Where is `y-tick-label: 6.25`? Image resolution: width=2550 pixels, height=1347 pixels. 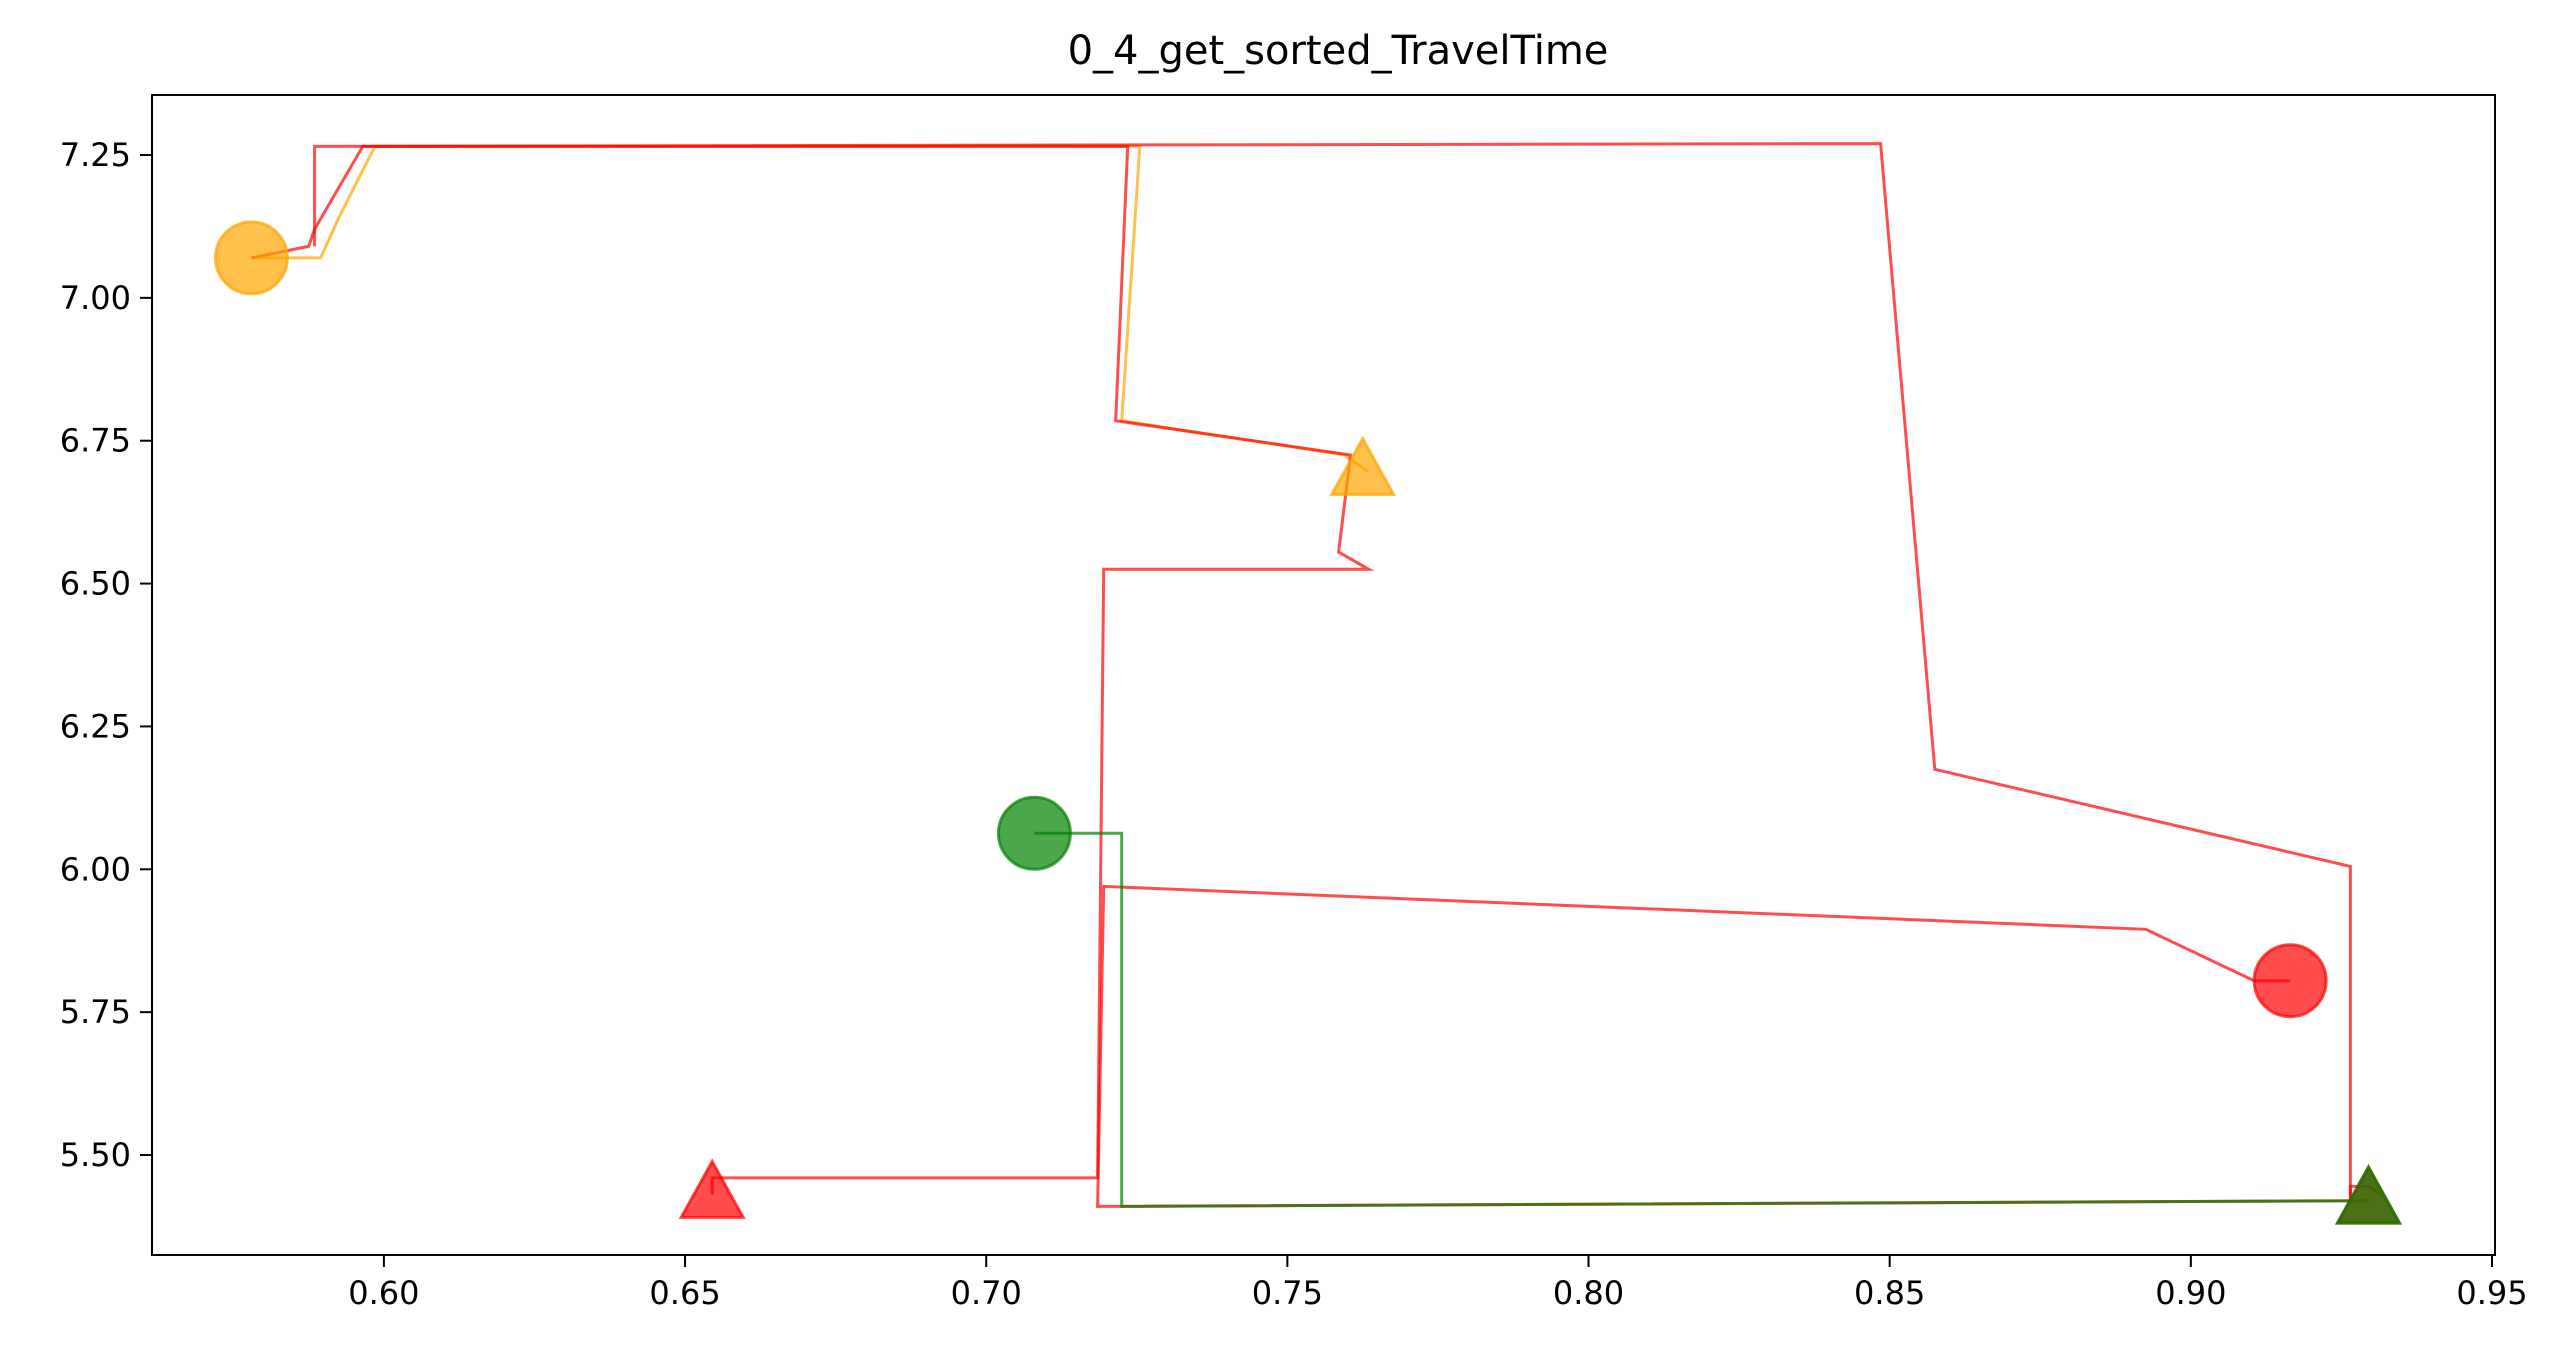 y-tick-label: 6.25 is located at coordinates (95, 726).